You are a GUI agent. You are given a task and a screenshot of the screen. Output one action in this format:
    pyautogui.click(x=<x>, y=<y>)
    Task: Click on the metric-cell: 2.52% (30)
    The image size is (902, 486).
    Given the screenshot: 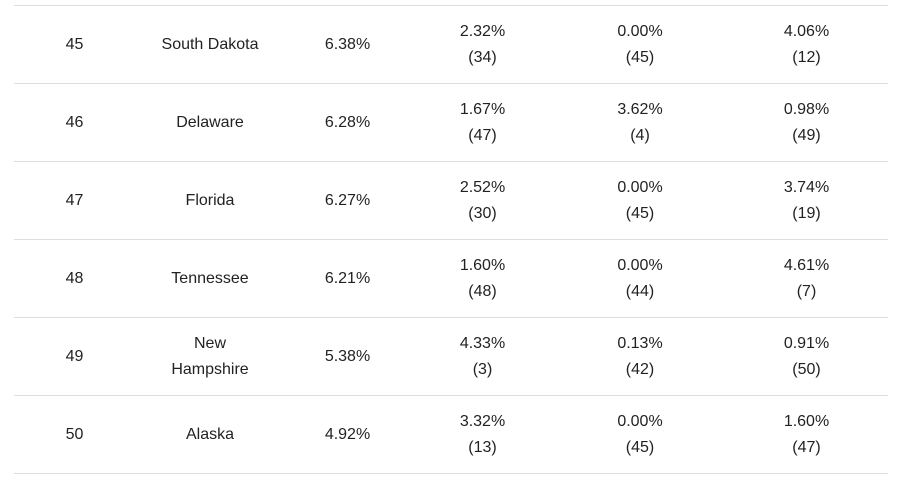 What is the action you would take?
    pyautogui.click(x=482, y=200)
    